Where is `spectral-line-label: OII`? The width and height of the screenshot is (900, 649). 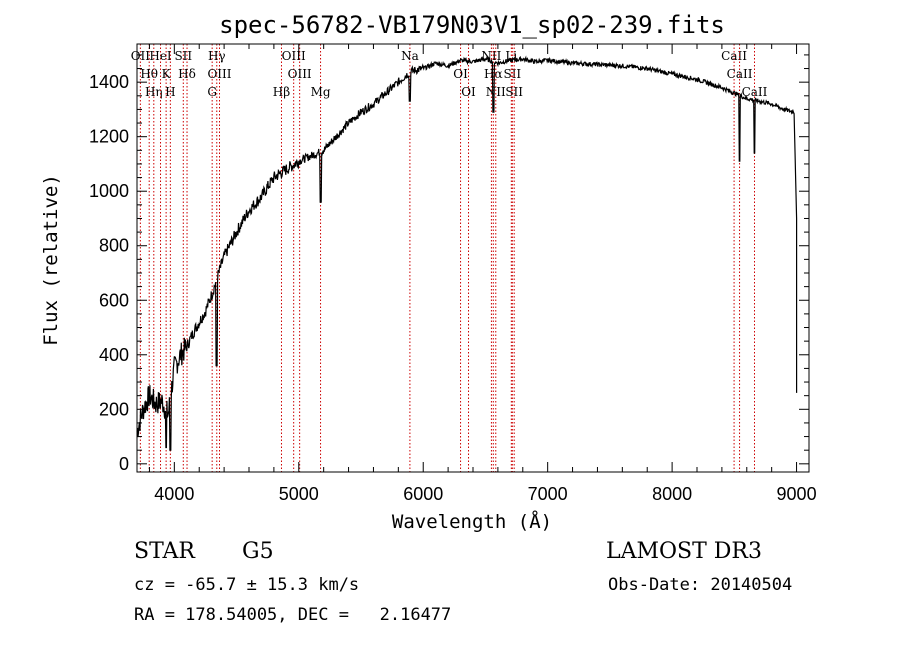 spectral-line-label: OII is located at coordinates (141, 56).